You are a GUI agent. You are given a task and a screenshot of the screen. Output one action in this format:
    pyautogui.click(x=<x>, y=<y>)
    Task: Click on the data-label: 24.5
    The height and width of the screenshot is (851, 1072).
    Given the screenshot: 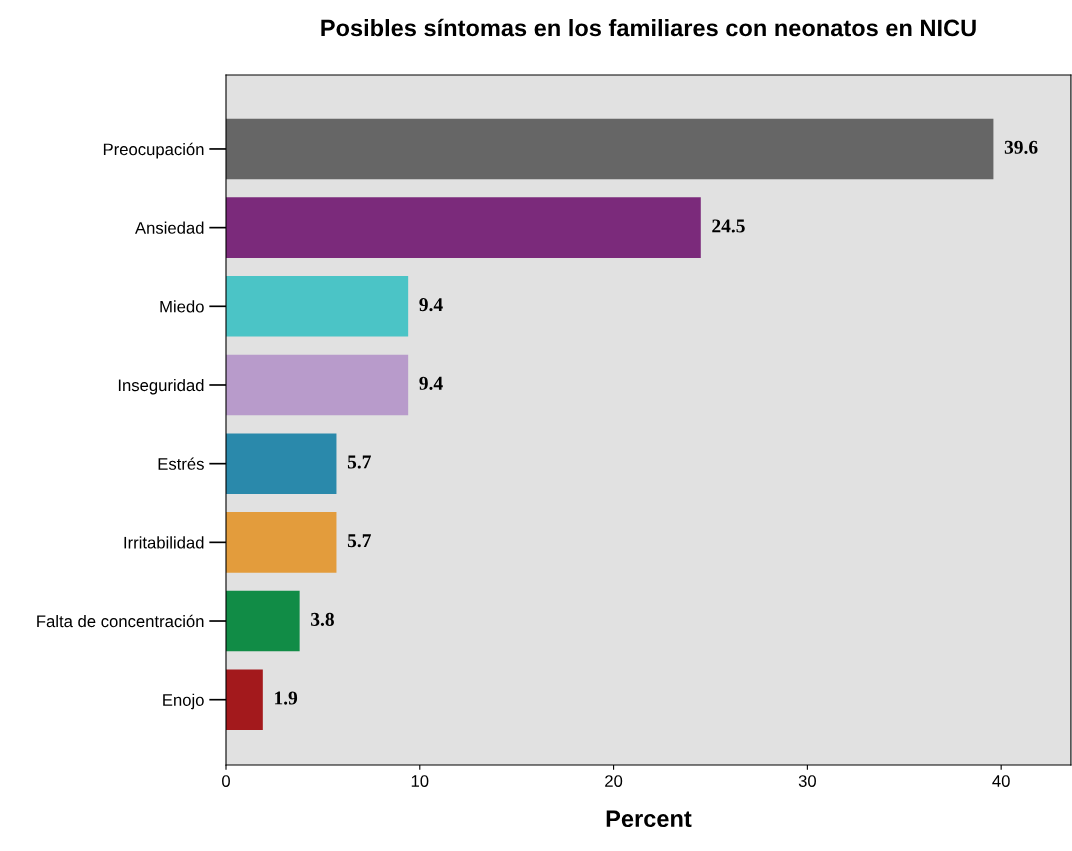 What is the action you would take?
    pyautogui.click(x=728, y=226)
    